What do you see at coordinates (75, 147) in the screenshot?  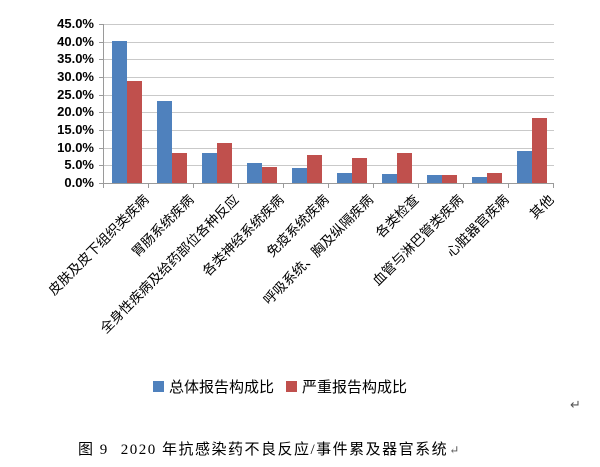 I see `y-tick-label: 10.0%` at bounding box center [75, 147].